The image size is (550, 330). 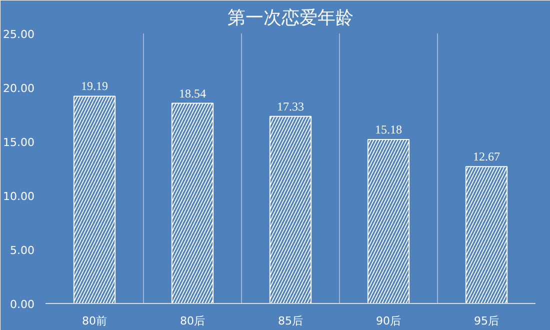 I want to click on chart-title: 第一次恋爱年龄, so click(x=291, y=18).